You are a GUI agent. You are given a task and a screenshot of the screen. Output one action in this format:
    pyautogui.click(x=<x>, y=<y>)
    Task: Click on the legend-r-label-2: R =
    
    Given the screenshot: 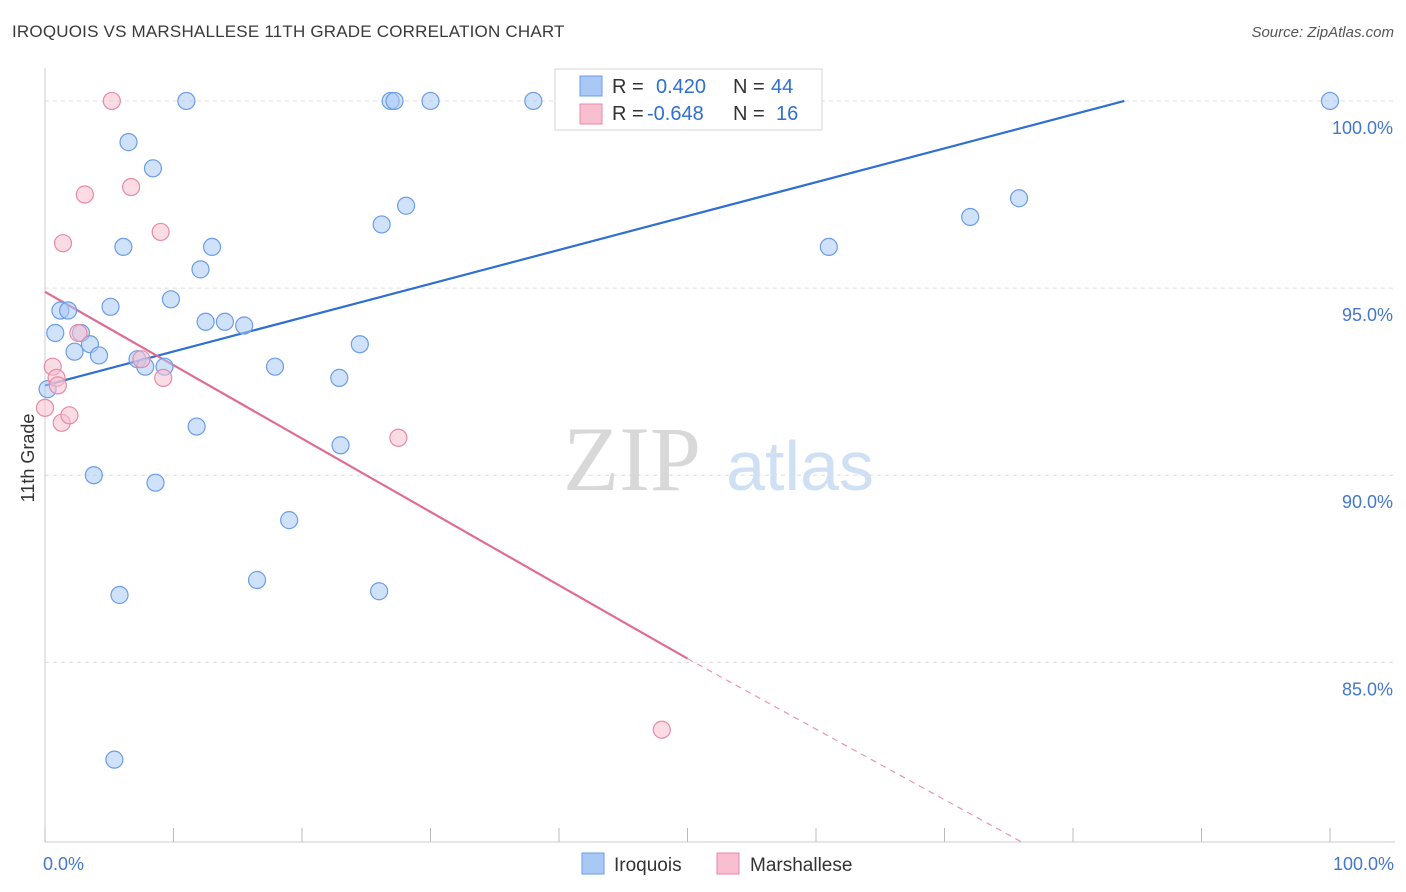 What is the action you would take?
    pyautogui.click(x=628, y=114)
    